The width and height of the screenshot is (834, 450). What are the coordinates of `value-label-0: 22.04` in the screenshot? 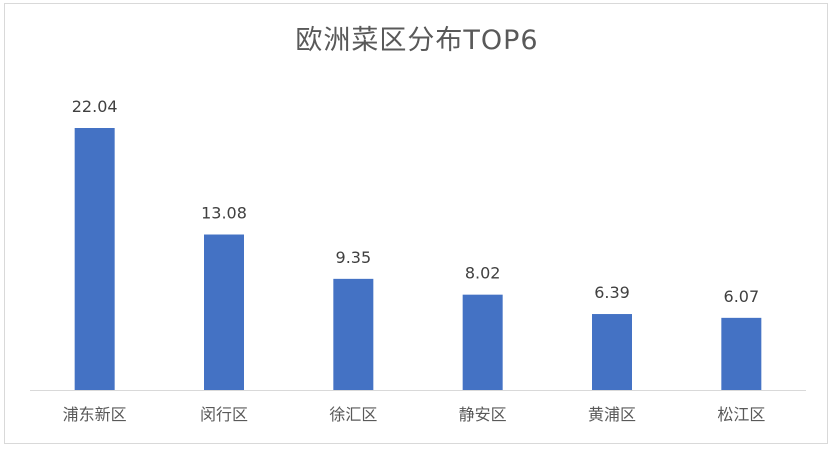 It's located at (95, 106).